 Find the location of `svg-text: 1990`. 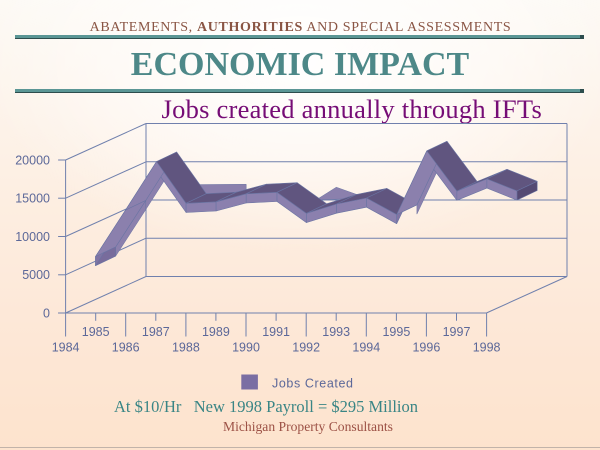

svg-text: 1990 is located at coordinates (246, 348).